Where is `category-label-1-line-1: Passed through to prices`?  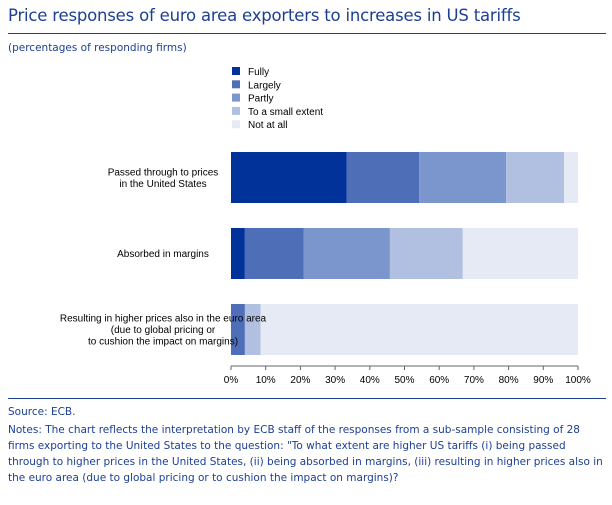
category-label-1-line-1: Passed through to prices is located at coordinates (163, 172).